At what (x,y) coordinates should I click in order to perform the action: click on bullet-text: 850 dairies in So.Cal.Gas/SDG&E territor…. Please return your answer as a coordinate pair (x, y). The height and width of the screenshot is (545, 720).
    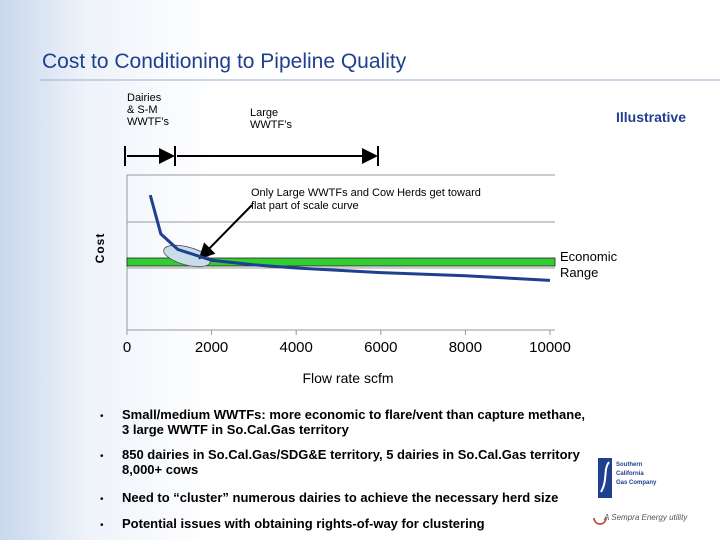
    Looking at the image, I should click on (351, 454).